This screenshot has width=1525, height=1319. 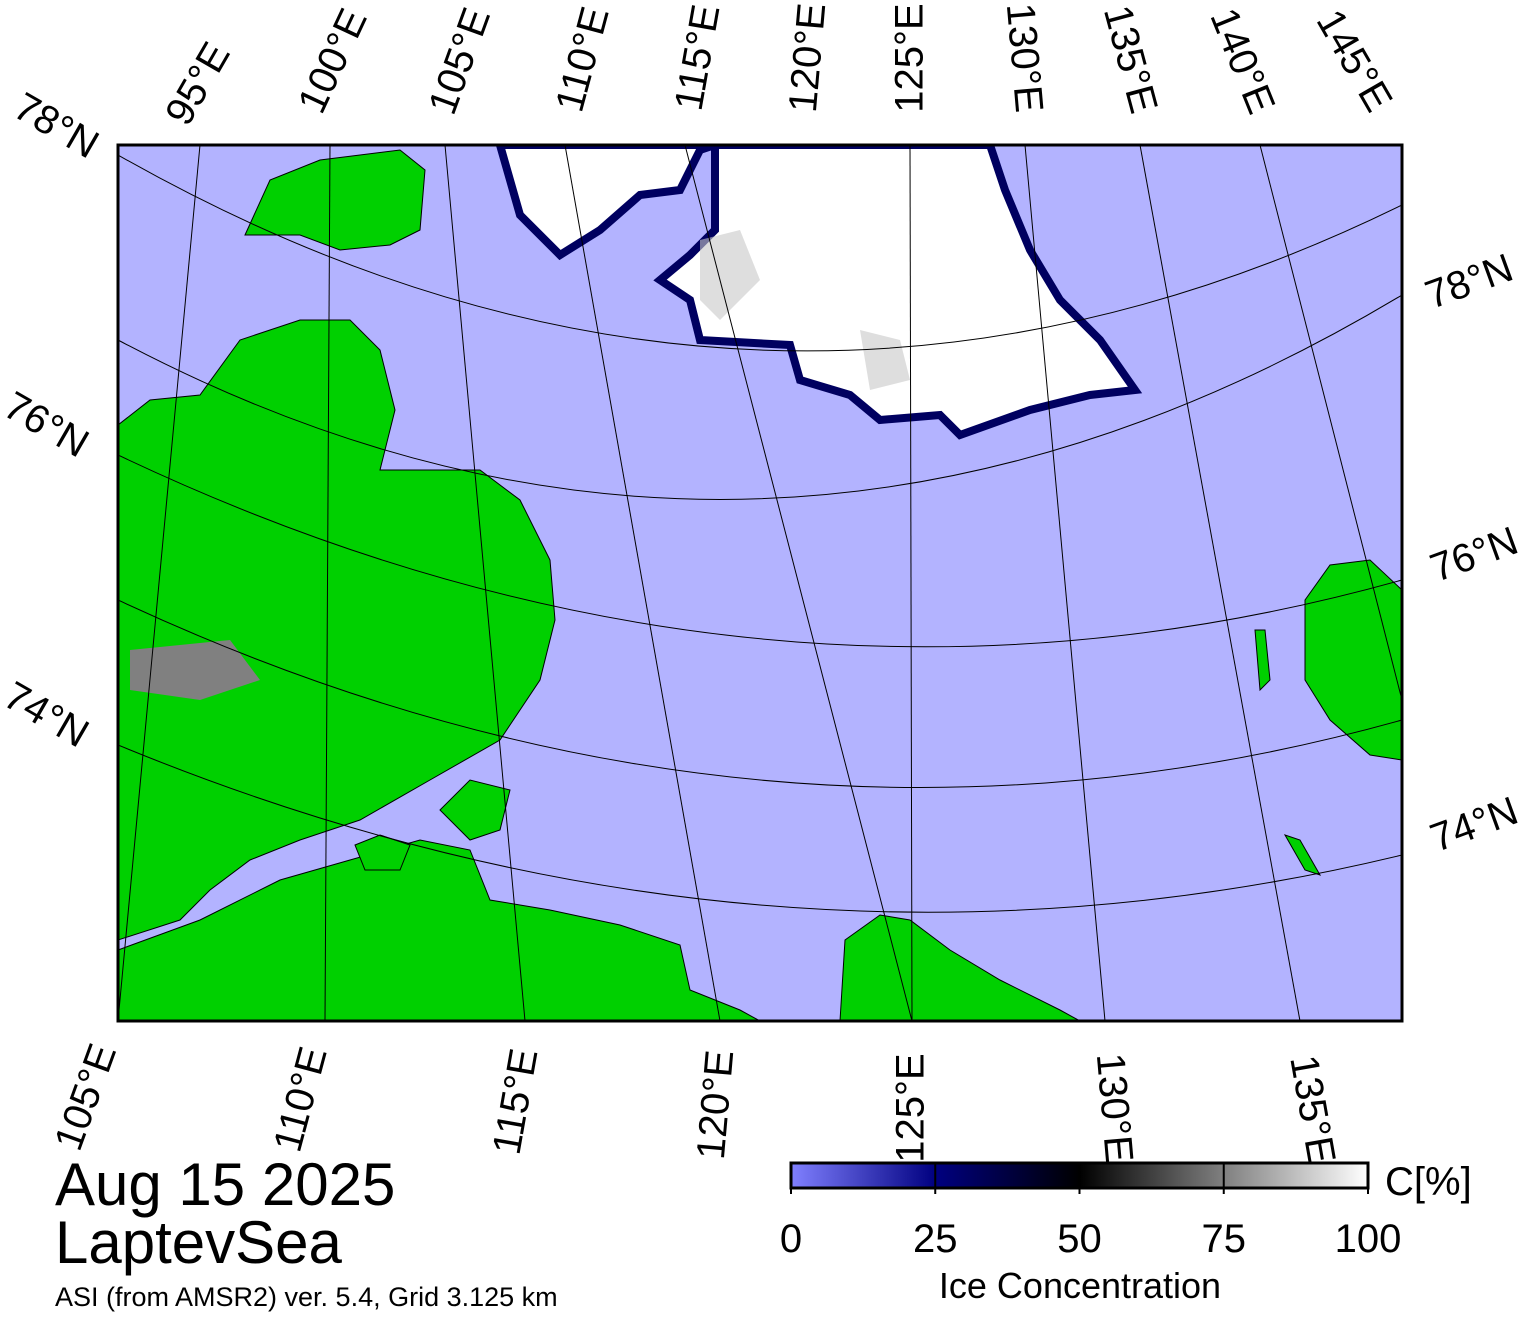 What do you see at coordinates (1428, 1182) in the screenshot?
I see `colorbar-unit: C[%]` at bounding box center [1428, 1182].